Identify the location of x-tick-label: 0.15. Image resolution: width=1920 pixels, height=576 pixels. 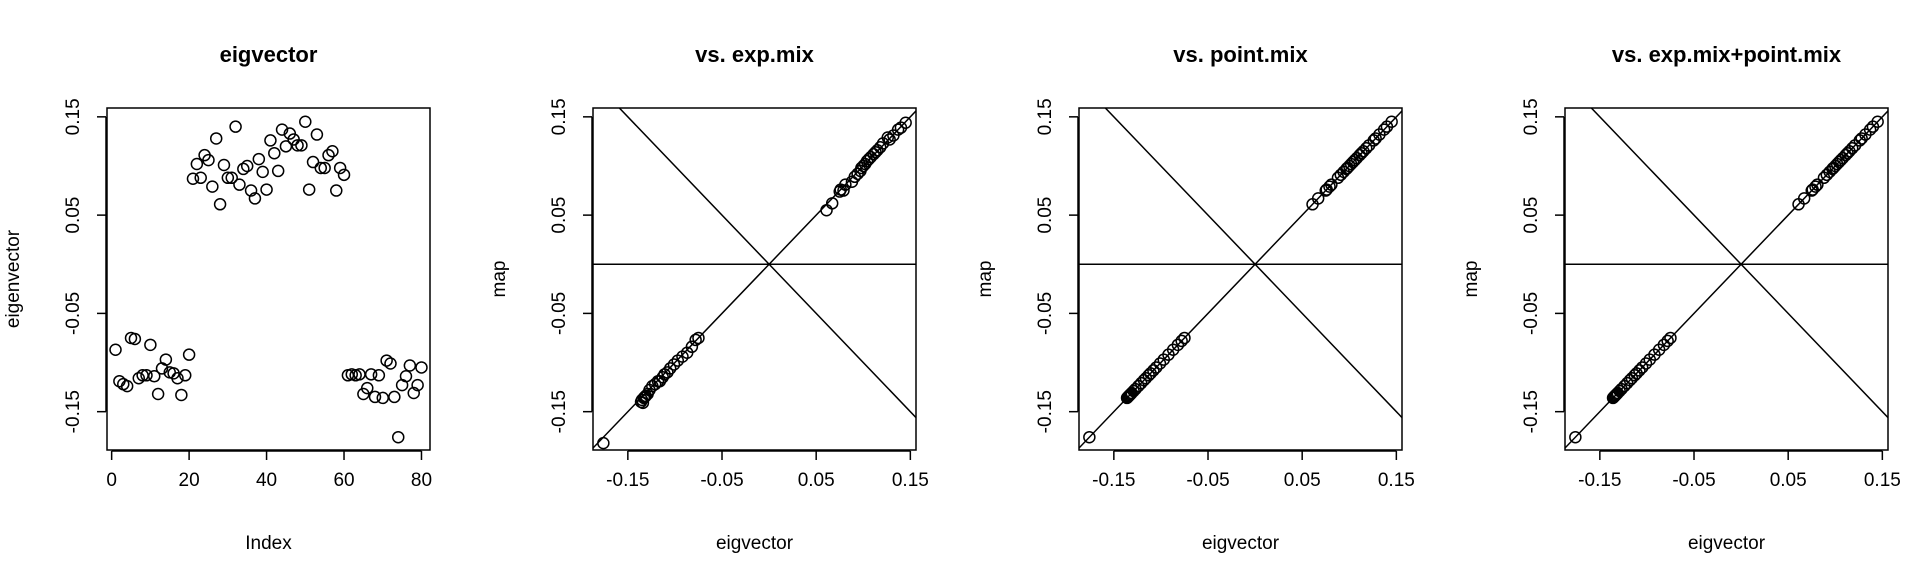
(1882, 480).